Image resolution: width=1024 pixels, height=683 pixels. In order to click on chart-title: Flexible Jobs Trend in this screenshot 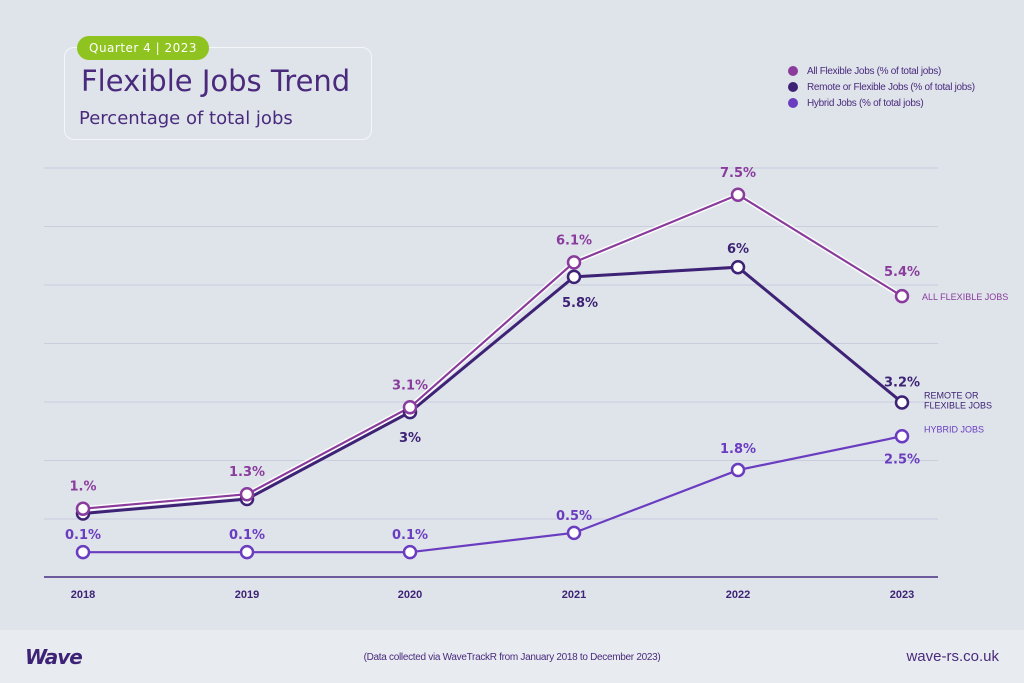, I will do `click(216, 81)`.